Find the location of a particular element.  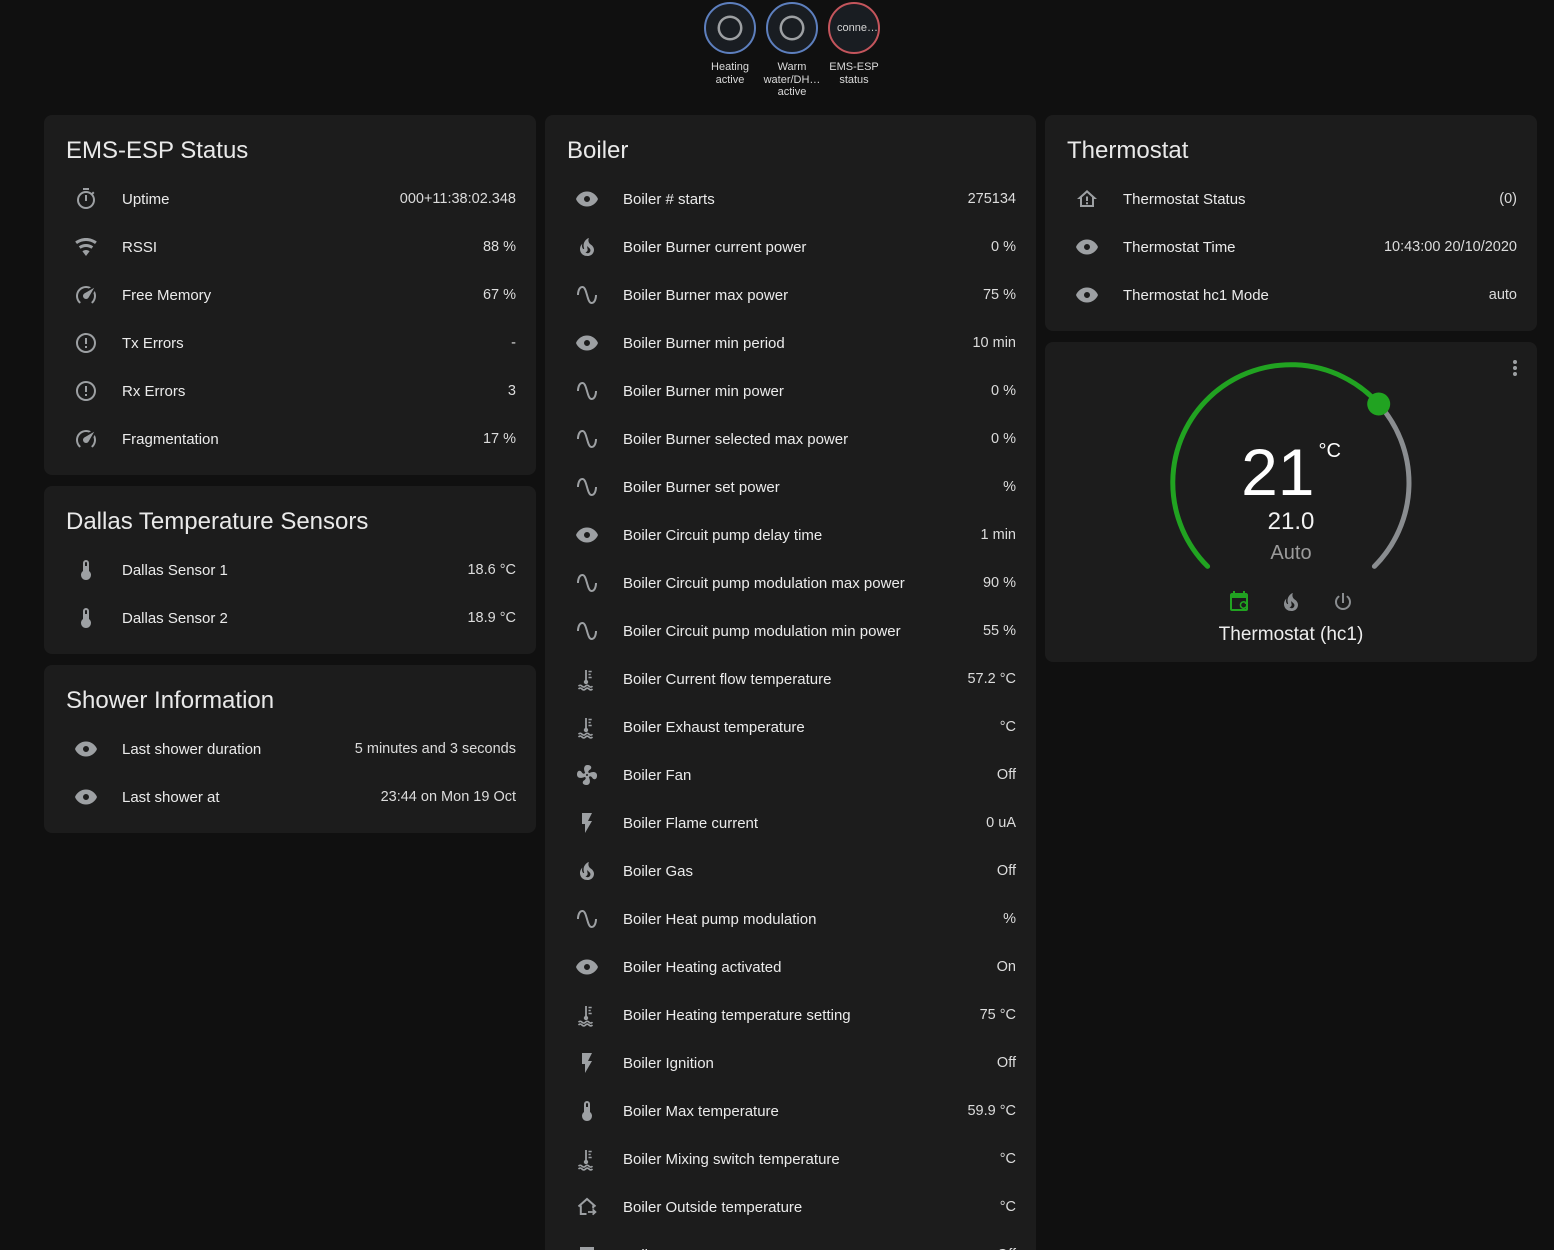

entity-label: Boiler Circuit pump modulation min power is located at coordinates (762, 631).